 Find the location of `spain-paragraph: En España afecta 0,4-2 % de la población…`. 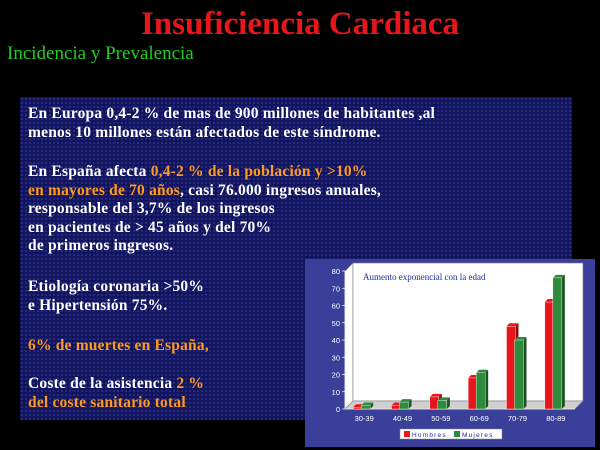

spain-paragraph: En España afecta 0,4-2 % de la población… is located at coordinates (204, 209).